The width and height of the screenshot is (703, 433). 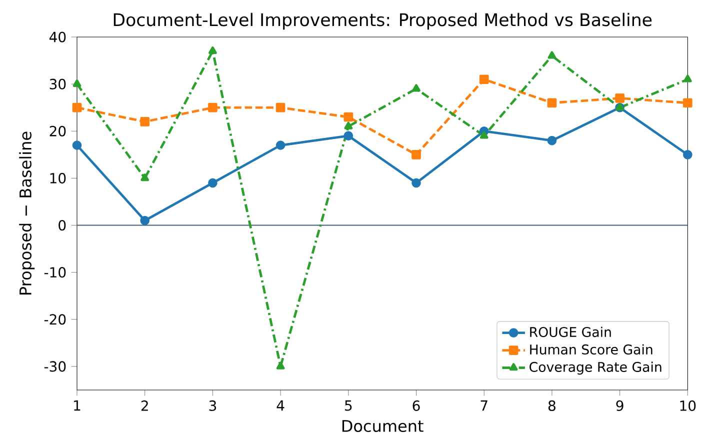 I want to click on y-axis-title: Proposed − Baseline, so click(x=27, y=213).